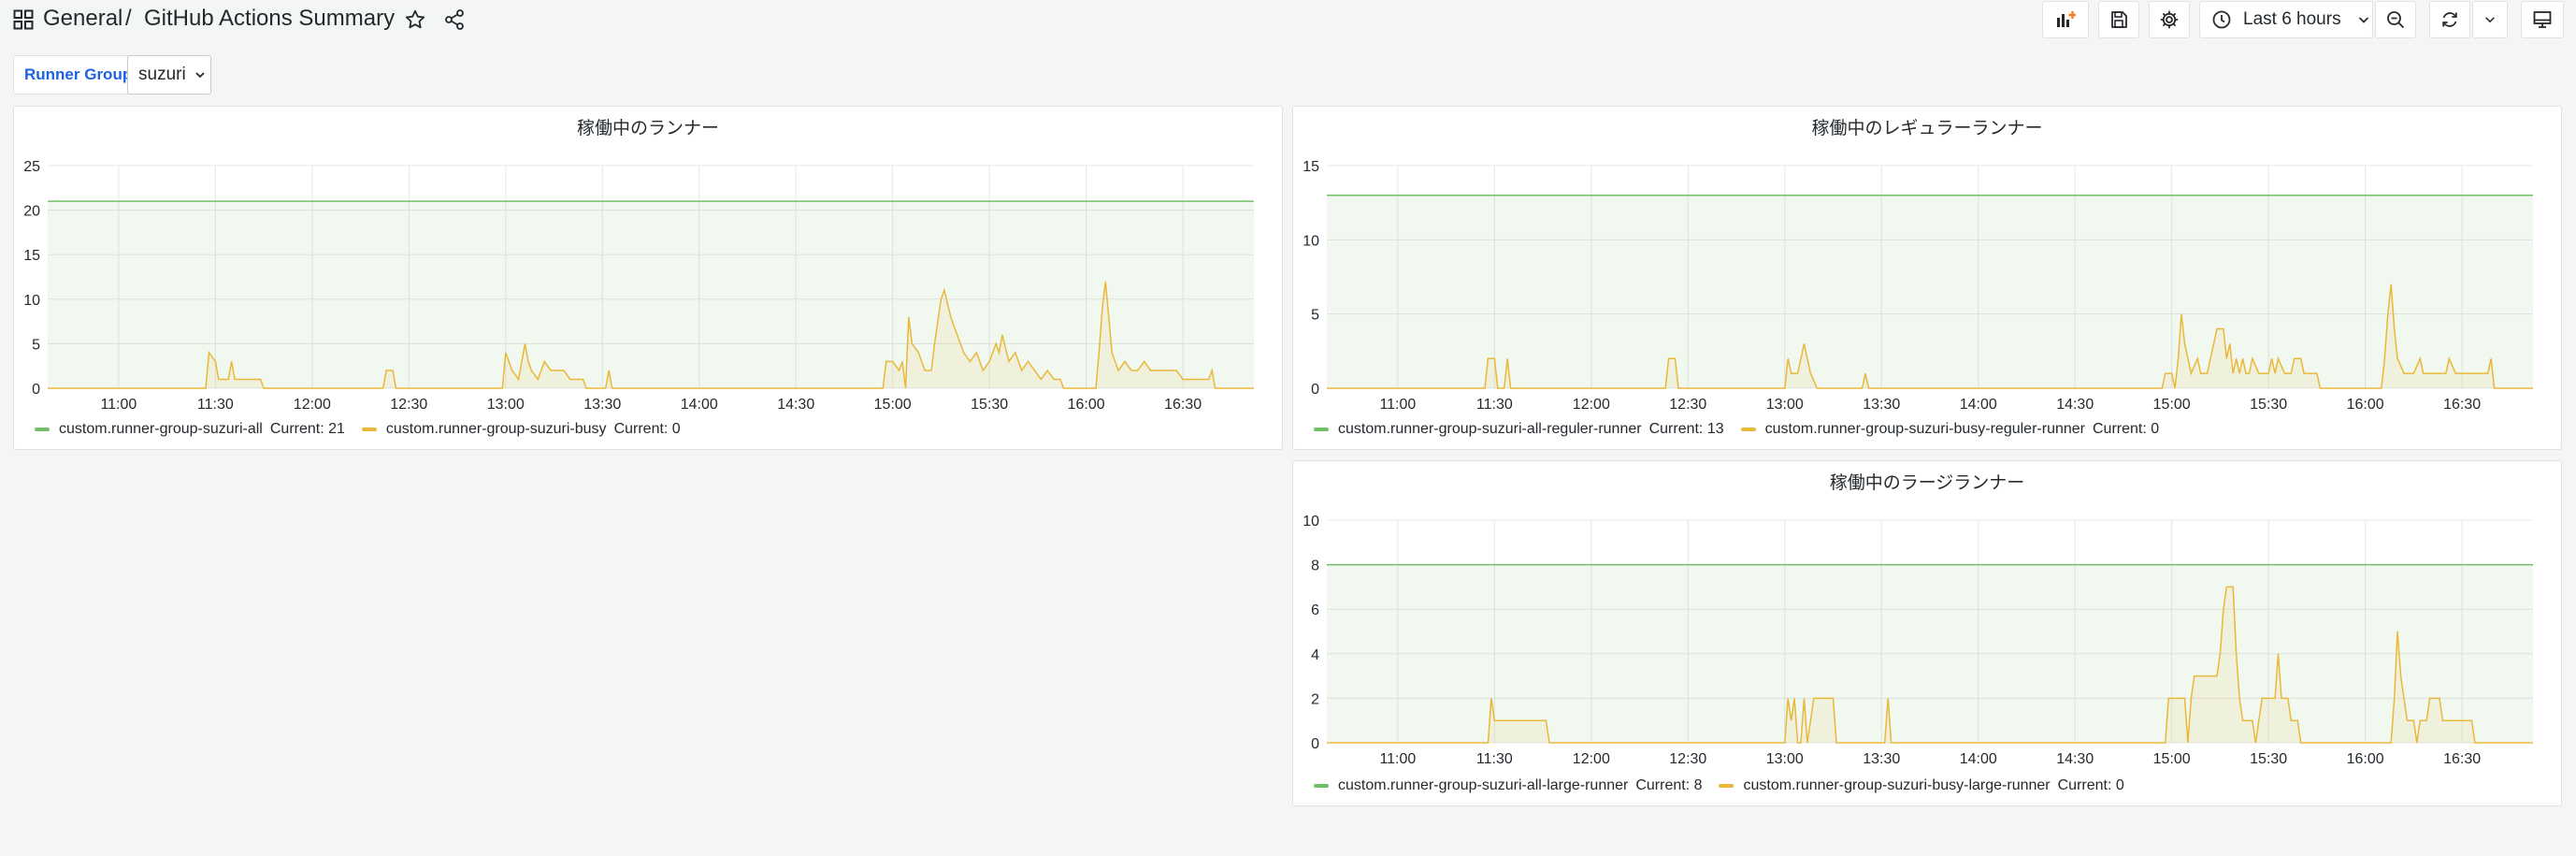 This screenshot has height=856, width=2576. I want to click on x-tick-label: 15:00, so click(2172, 405).